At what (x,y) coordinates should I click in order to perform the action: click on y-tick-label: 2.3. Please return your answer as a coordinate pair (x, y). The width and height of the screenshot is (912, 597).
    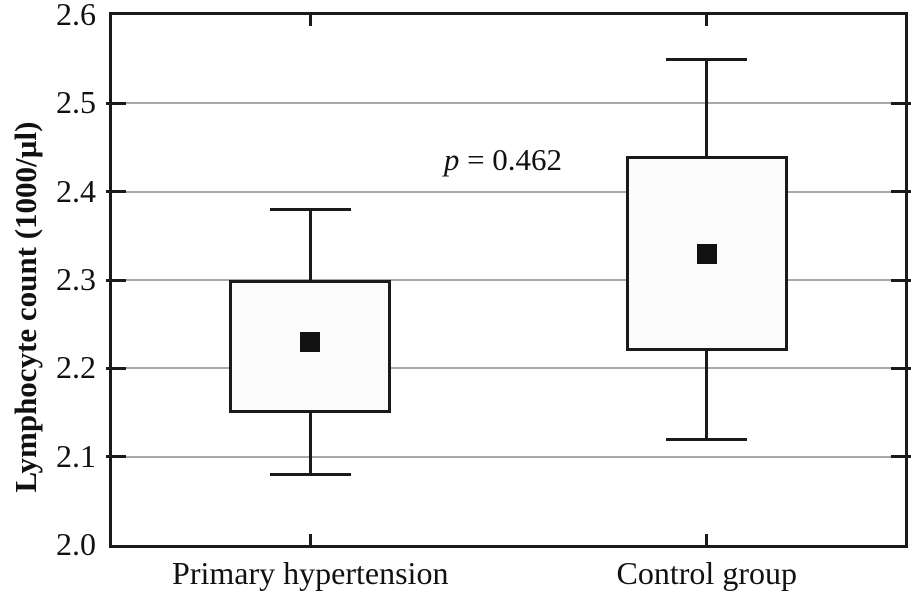
    Looking at the image, I should click on (76, 278).